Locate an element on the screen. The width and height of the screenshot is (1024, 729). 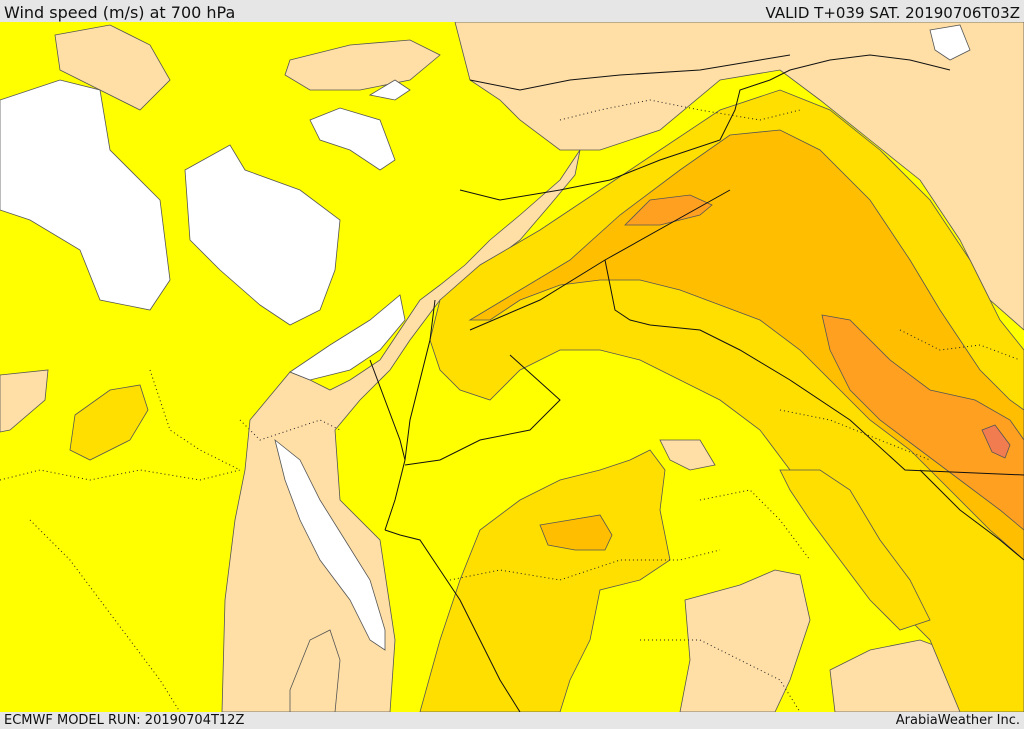
low-wind-libya-coast is located at coordinates (24, 401).